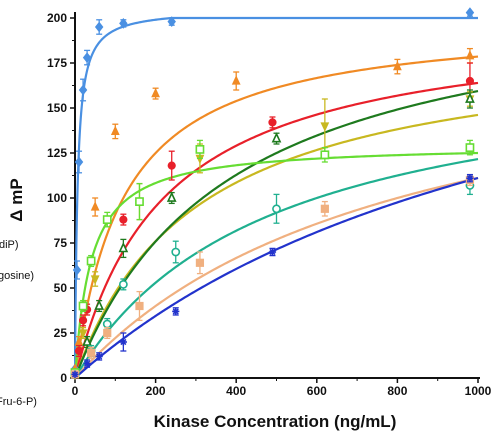 Image resolution: width=493 pixels, height=434 pixels. I want to click on legend-fragments: diP) gosine) Fru-6-P), so click(18, 323).